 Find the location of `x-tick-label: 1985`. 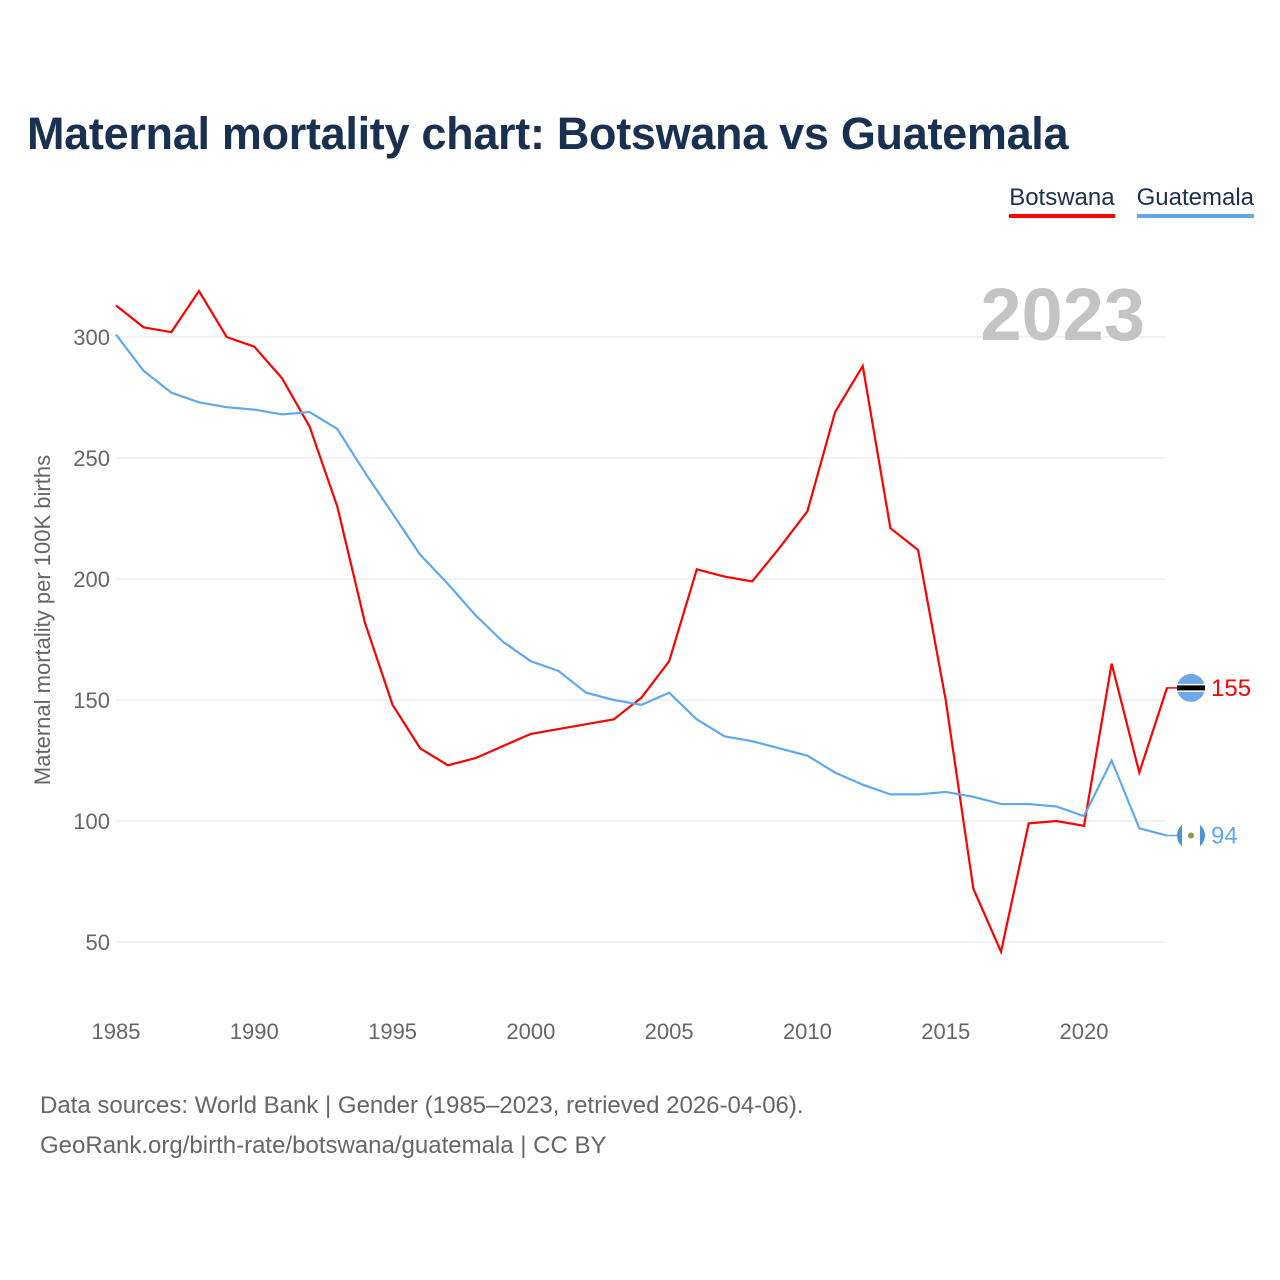

x-tick-label: 1985 is located at coordinates (116, 1031).